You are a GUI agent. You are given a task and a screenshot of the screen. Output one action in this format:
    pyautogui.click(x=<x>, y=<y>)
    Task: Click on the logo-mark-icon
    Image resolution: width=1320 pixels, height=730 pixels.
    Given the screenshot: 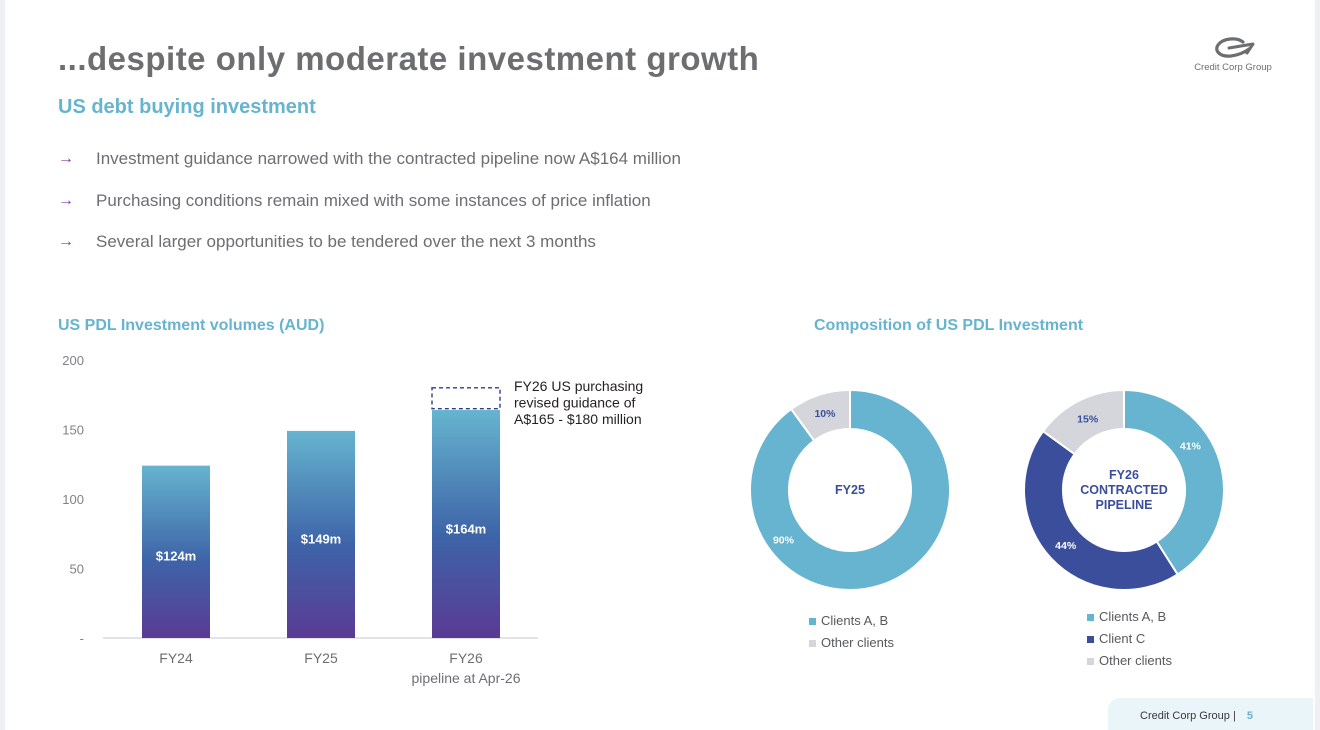 What is the action you would take?
    pyautogui.click(x=1235, y=47)
    